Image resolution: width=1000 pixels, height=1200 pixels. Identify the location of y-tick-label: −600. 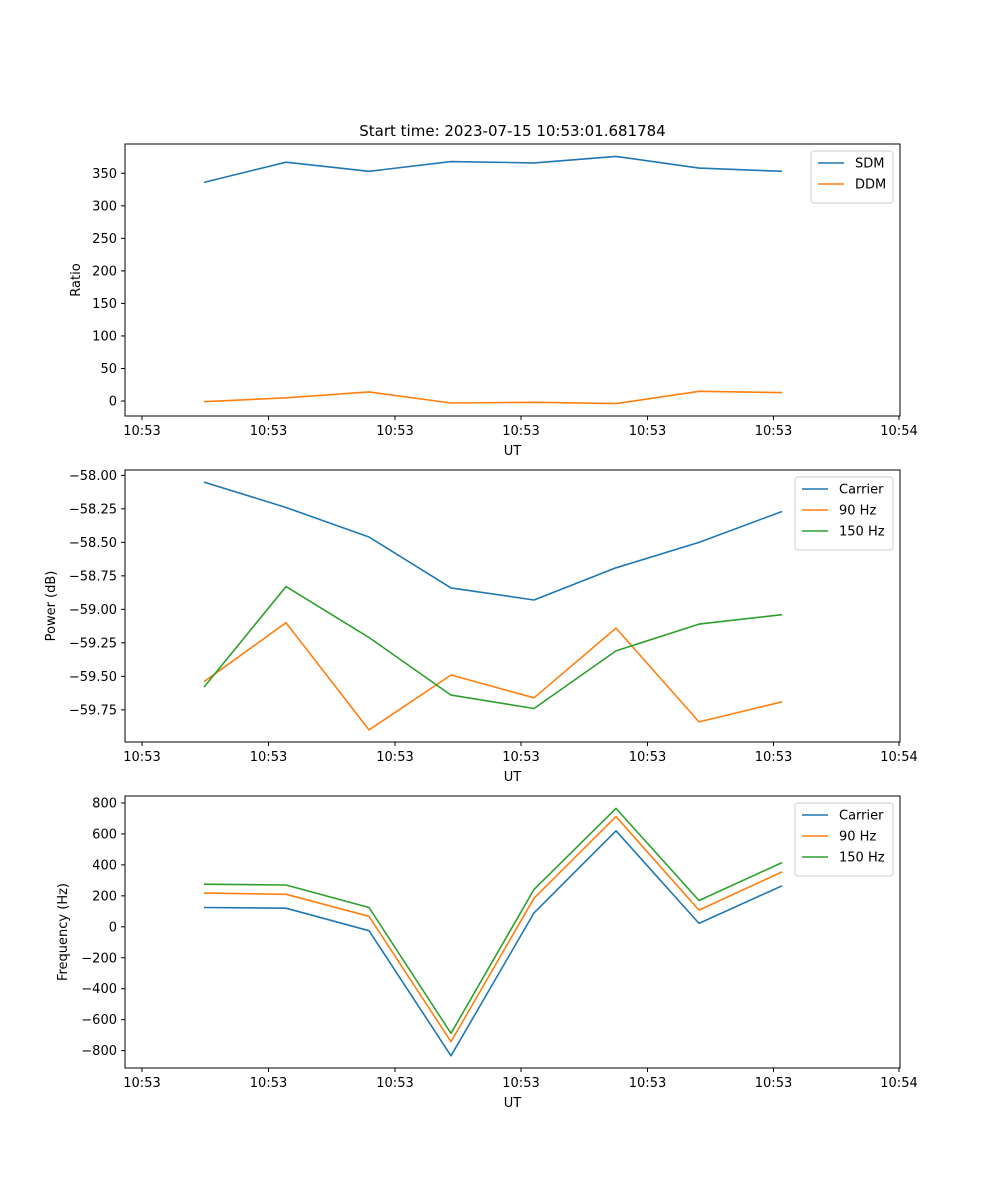
(99, 1020).